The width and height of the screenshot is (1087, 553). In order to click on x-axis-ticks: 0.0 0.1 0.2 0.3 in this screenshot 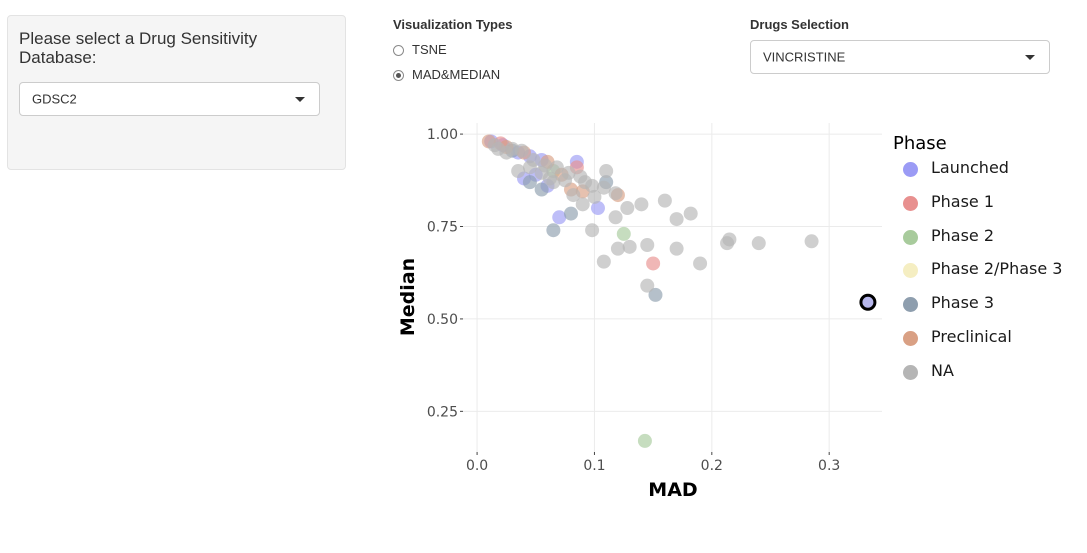, I will do `click(653, 463)`.